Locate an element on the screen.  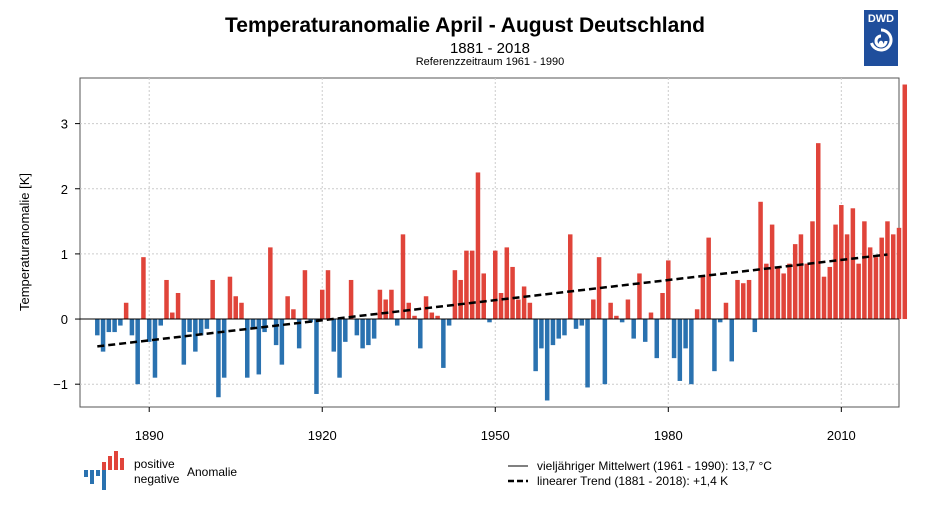
bar-1968 is located at coordinates (599, 288).